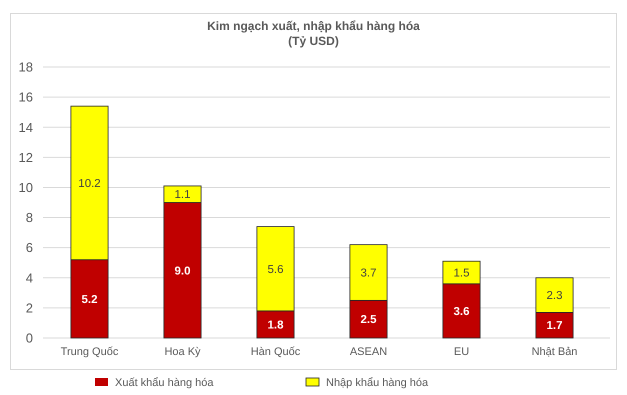 The image size is (627, 395). I want to click on x-tick-label: ASEAN, so click(369, 352).